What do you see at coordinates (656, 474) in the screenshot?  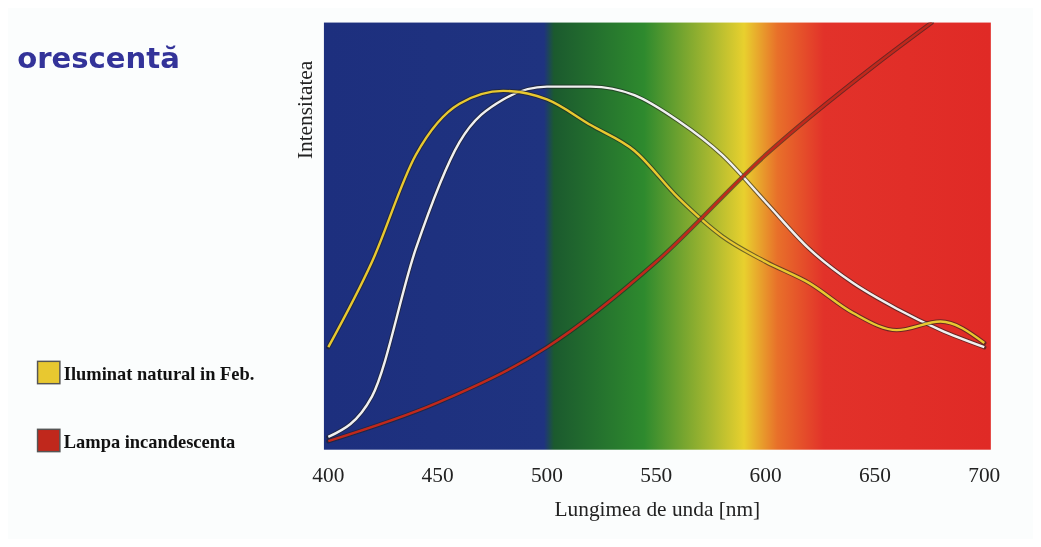 I see `x-tick-label: 550` at bounding box center [656, 474].